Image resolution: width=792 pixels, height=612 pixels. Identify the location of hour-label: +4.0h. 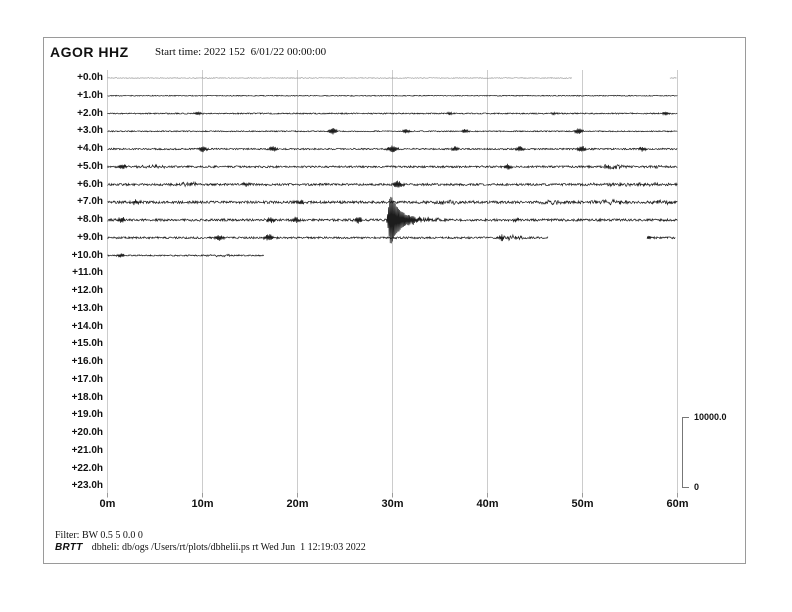
(90, 148).